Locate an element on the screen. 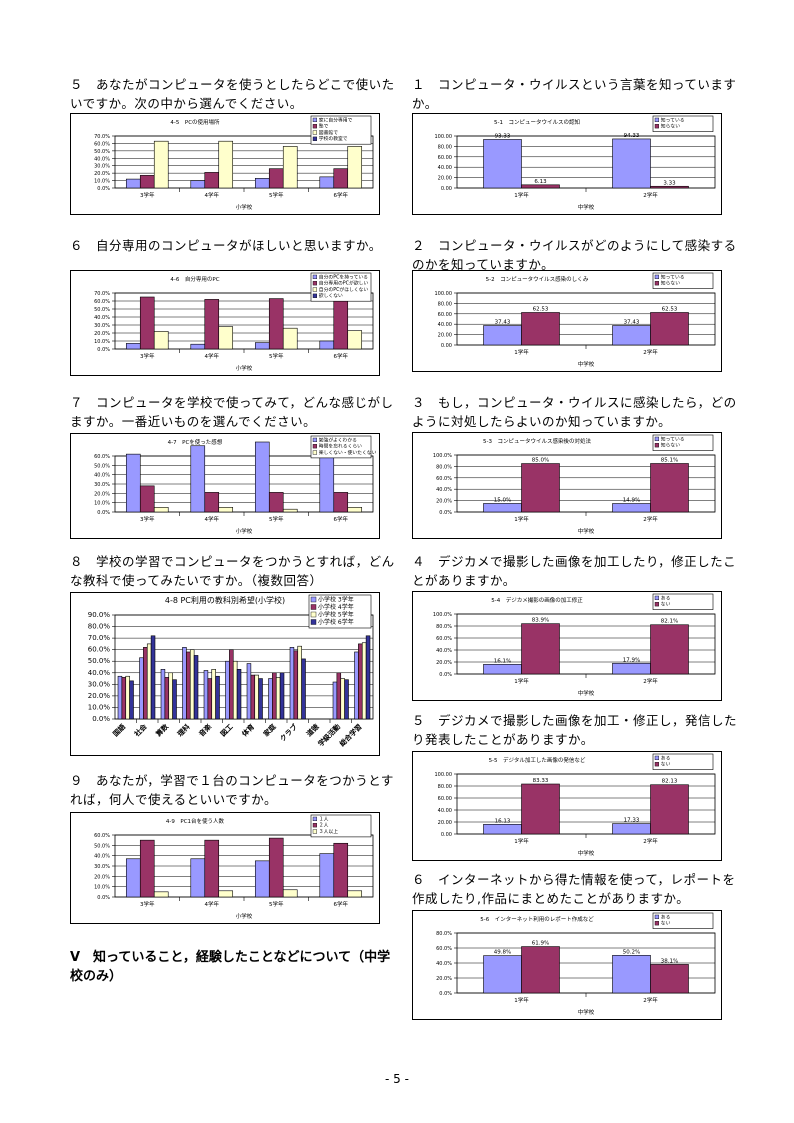  y-tick-label: 40.0% is located at coordinates (444, 651).